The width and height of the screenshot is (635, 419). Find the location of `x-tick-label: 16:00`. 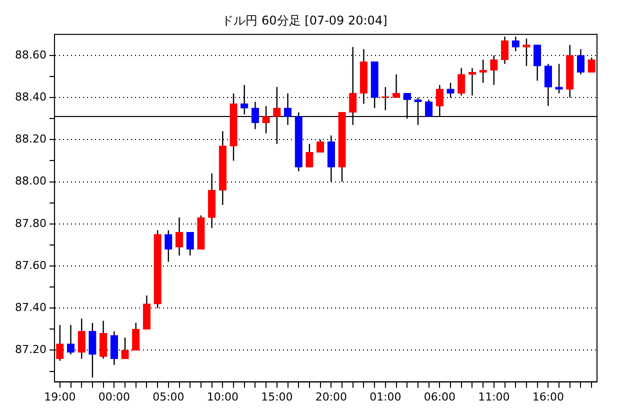

x-tick-label: 16:00 is located at coordinates (548, 397).